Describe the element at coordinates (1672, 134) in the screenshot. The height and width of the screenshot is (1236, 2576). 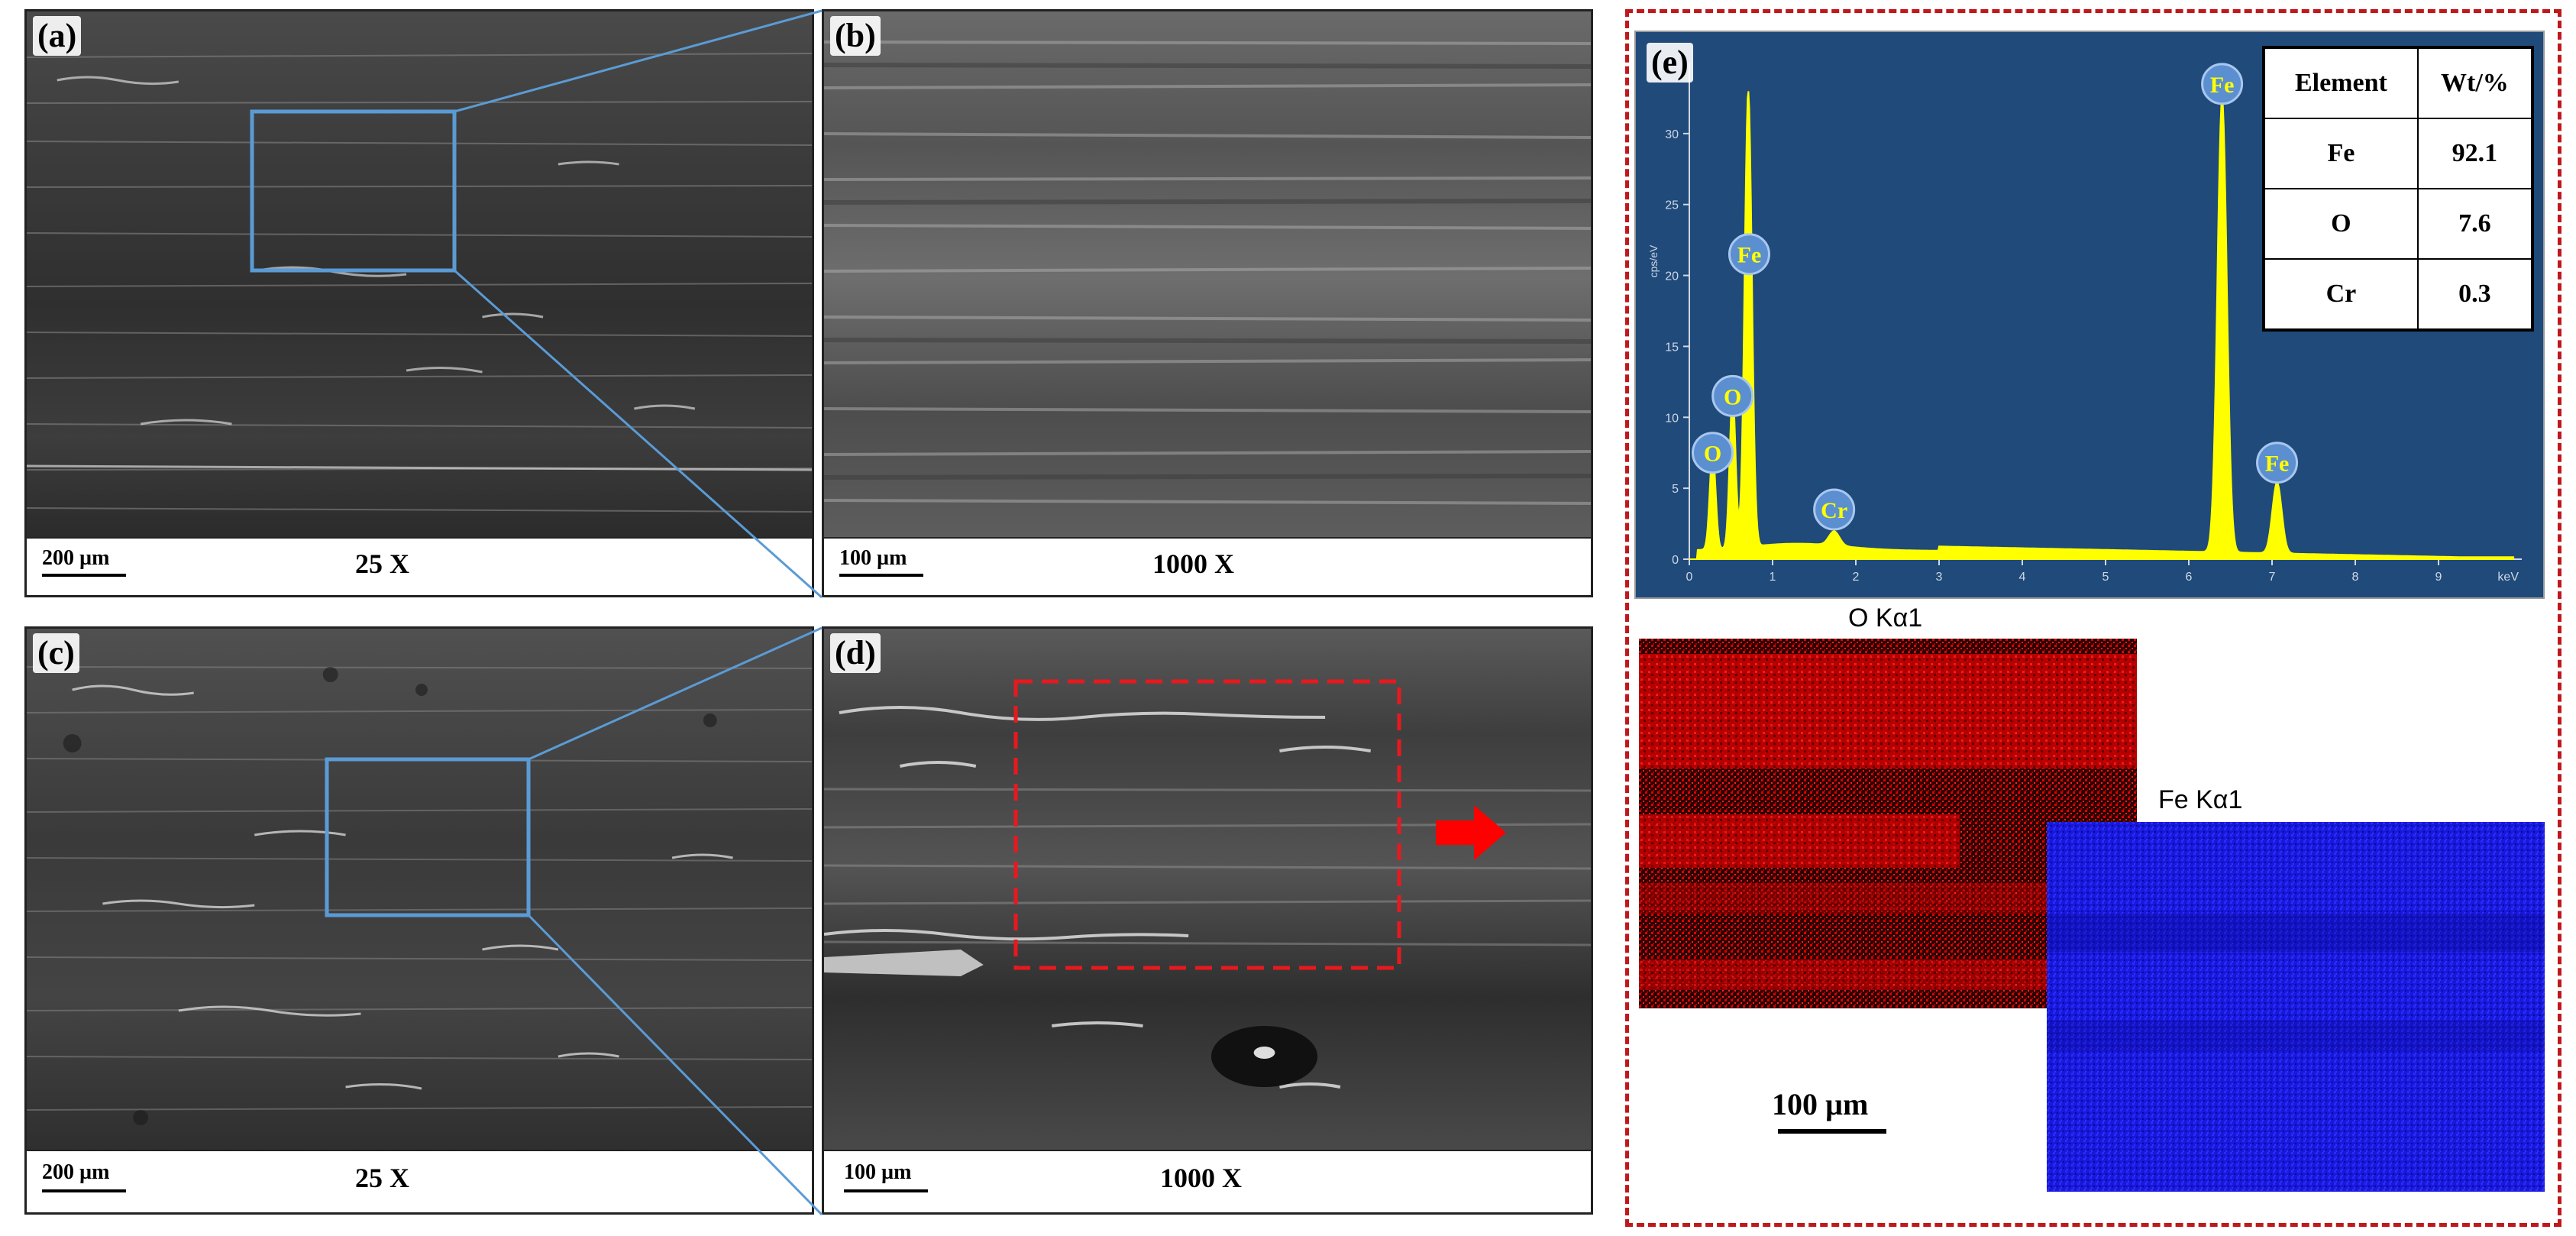
I see `y-tick-label: 30` at that location.